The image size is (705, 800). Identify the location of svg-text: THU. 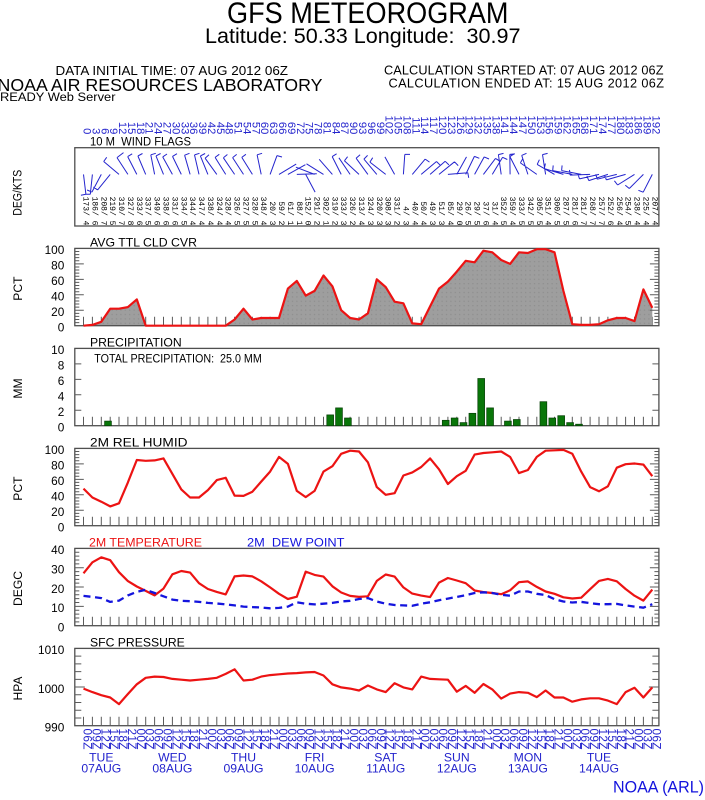
(243, 757).